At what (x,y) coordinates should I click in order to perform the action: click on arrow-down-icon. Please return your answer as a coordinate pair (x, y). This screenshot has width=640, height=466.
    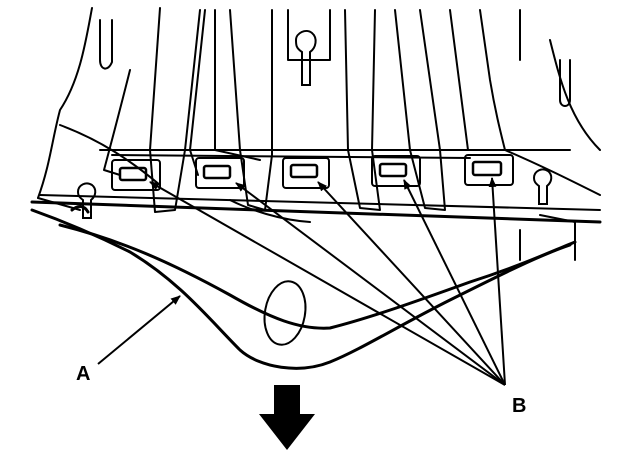
    Looking at the image, I should click on (287, 417).